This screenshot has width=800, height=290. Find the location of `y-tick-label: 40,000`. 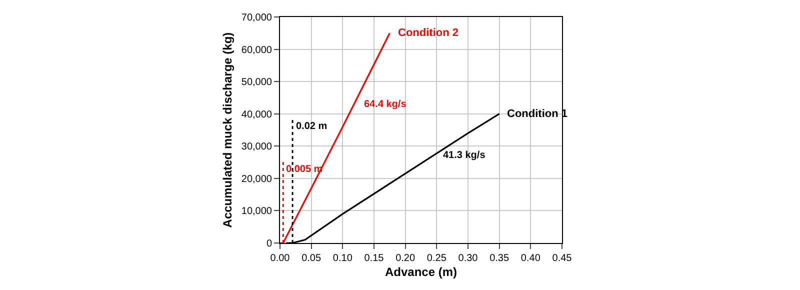

y-tick-label: 40,000 is located at coordinates (256, 114).